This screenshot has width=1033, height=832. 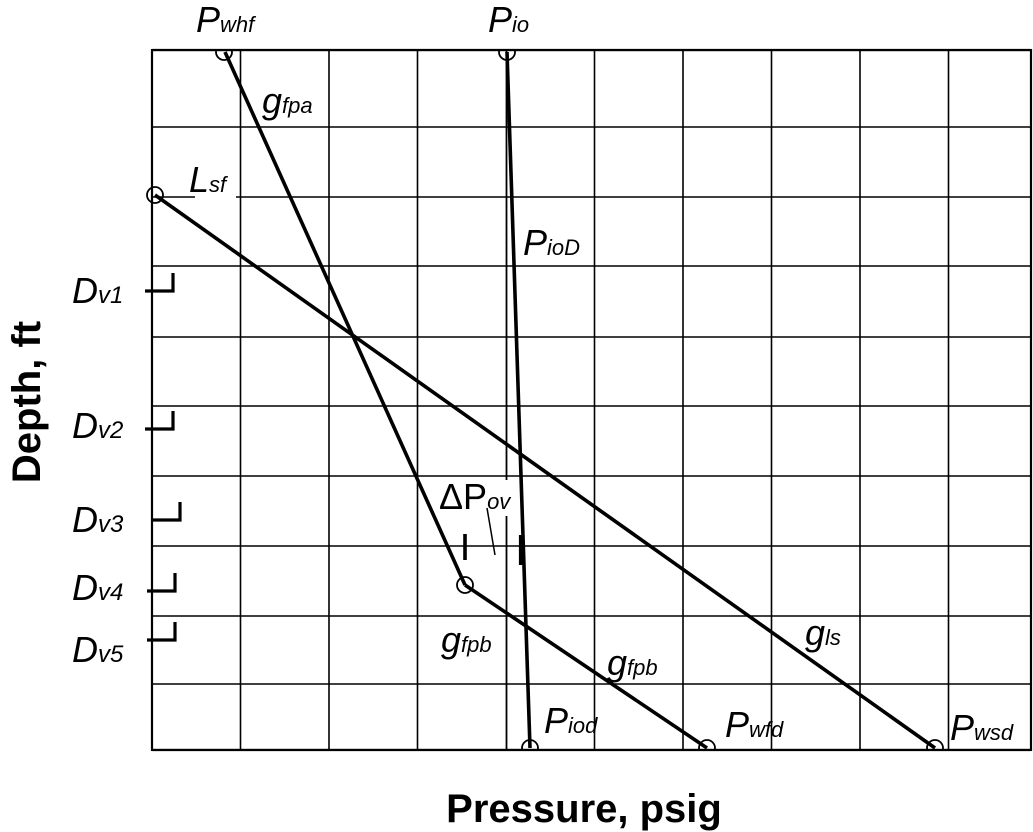 What do you see at coordinates (98, 519) in the screenshot?
I see `dv3-label: Dv3` at bounding box center [98, 519].